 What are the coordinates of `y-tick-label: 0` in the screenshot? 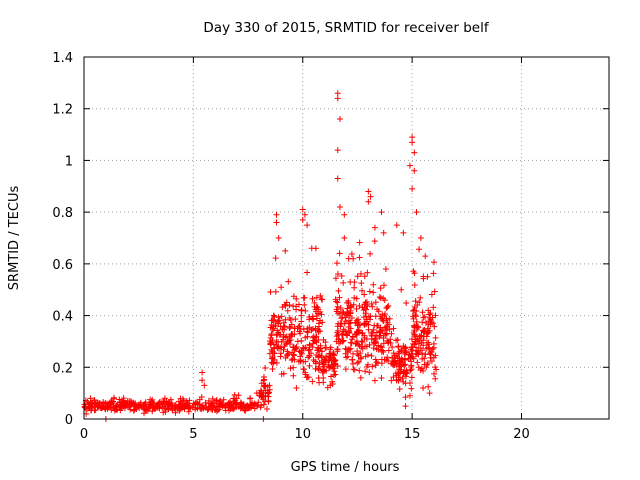 It's located at (69, 420).